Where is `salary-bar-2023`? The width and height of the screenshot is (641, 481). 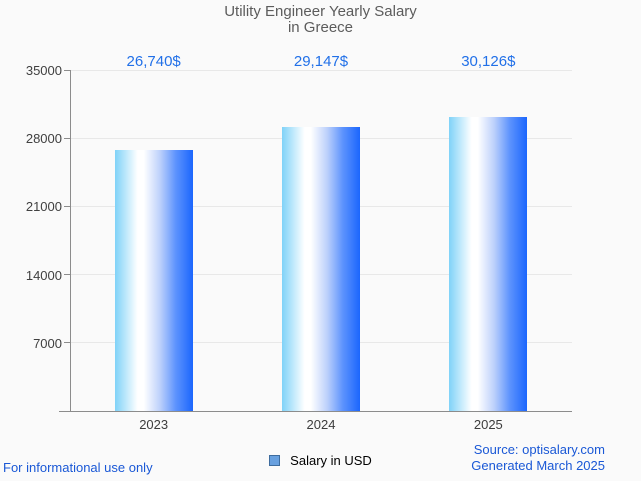
salary-bar-2023 is located at coordinates (153, 280).